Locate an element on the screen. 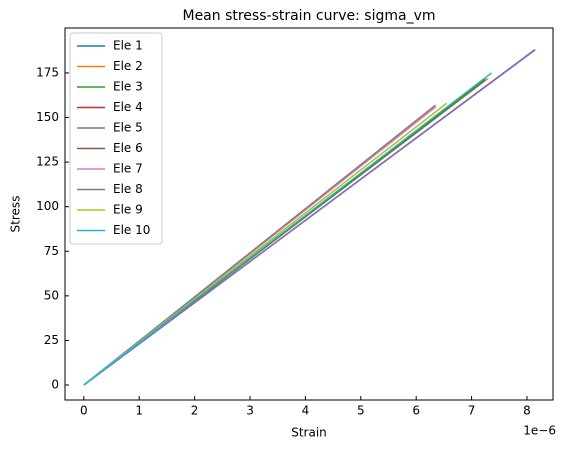  y-tick-label: 125 is located at coordinates (47, 162).